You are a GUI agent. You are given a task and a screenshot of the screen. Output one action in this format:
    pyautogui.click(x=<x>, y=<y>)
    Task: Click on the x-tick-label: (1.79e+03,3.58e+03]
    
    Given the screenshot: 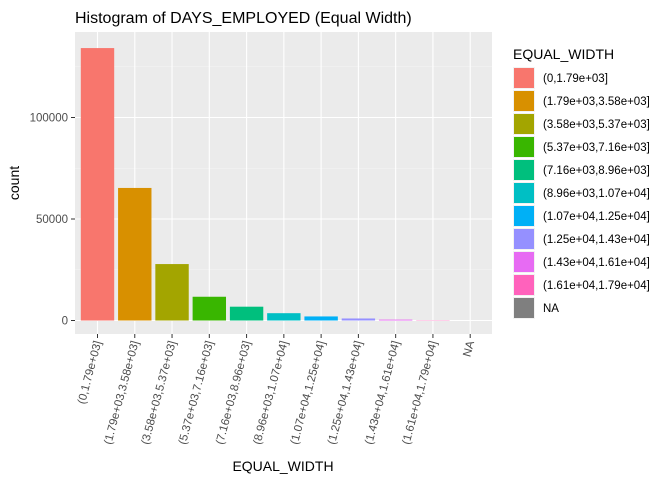 What is the action you would take?
    pyautogui.click(x=121, y=393)
    